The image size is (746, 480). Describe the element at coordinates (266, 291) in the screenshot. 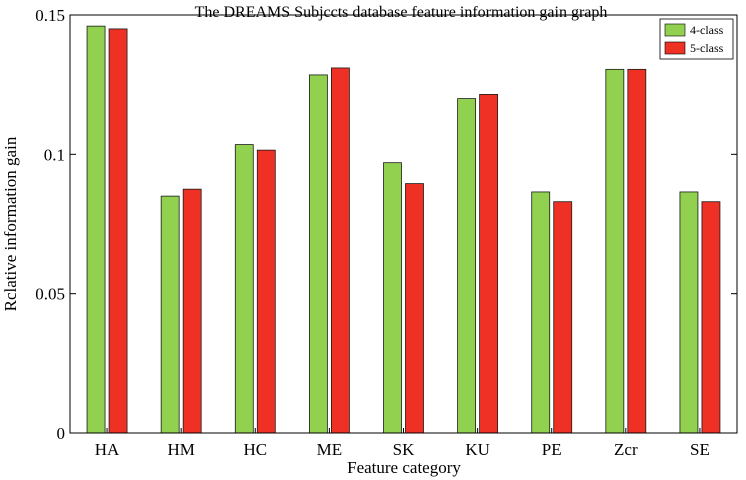

I see `bar-hc-5-class` at that location.